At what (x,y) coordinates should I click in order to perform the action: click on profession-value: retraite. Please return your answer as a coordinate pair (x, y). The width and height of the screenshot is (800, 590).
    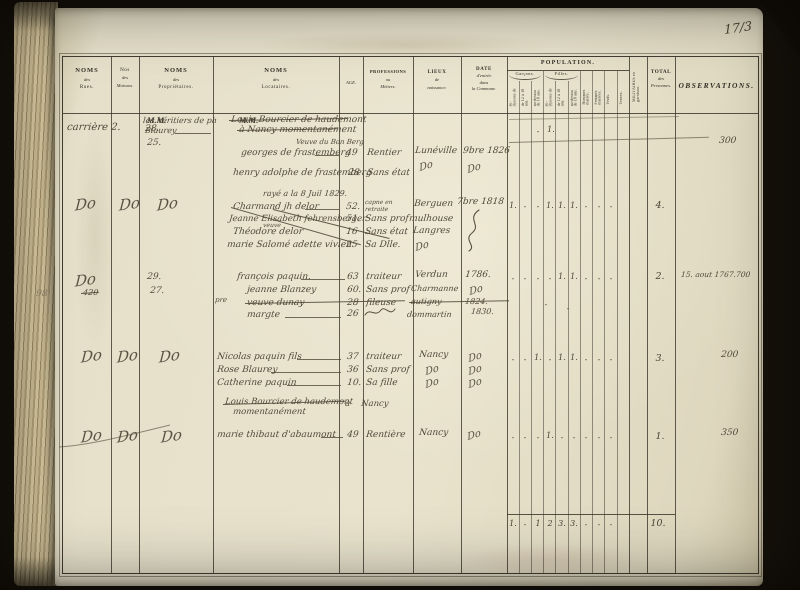
    Looking at the image, I should click on (376, 209).